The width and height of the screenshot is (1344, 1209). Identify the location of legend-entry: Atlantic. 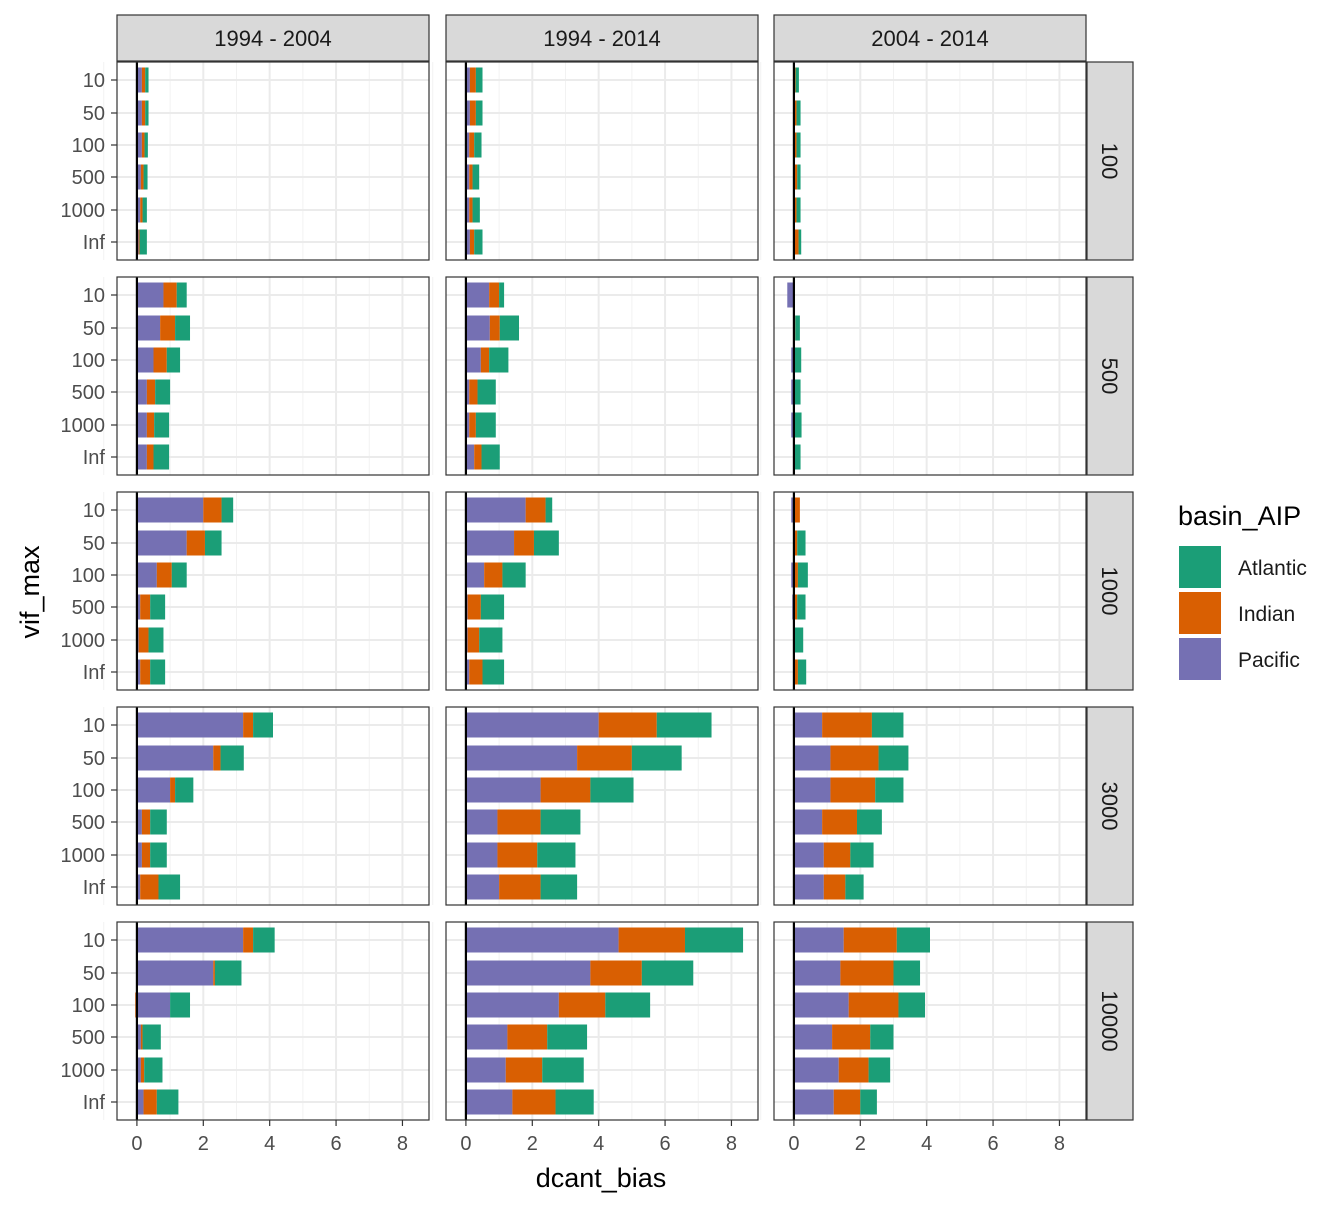
(1243, 567).